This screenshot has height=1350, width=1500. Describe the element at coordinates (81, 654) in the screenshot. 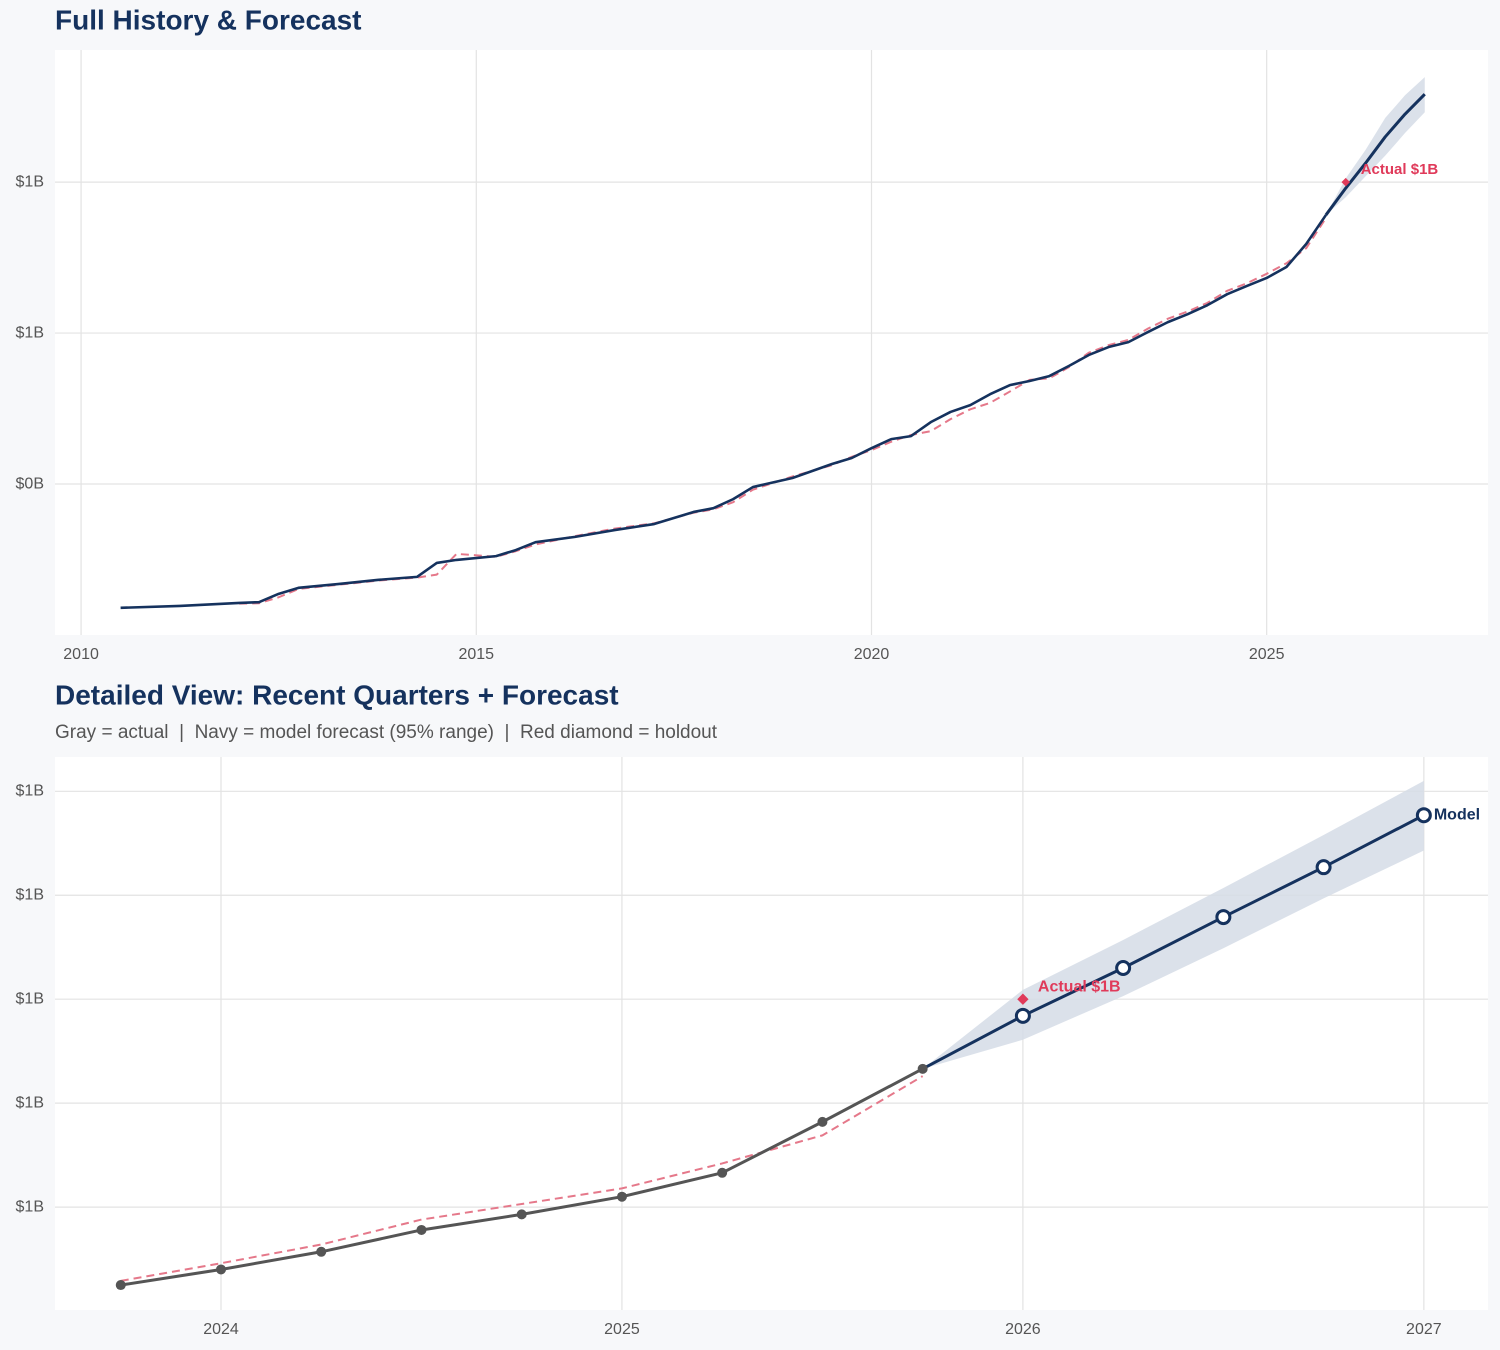

I see `x-tick-label: 2010` at that location.